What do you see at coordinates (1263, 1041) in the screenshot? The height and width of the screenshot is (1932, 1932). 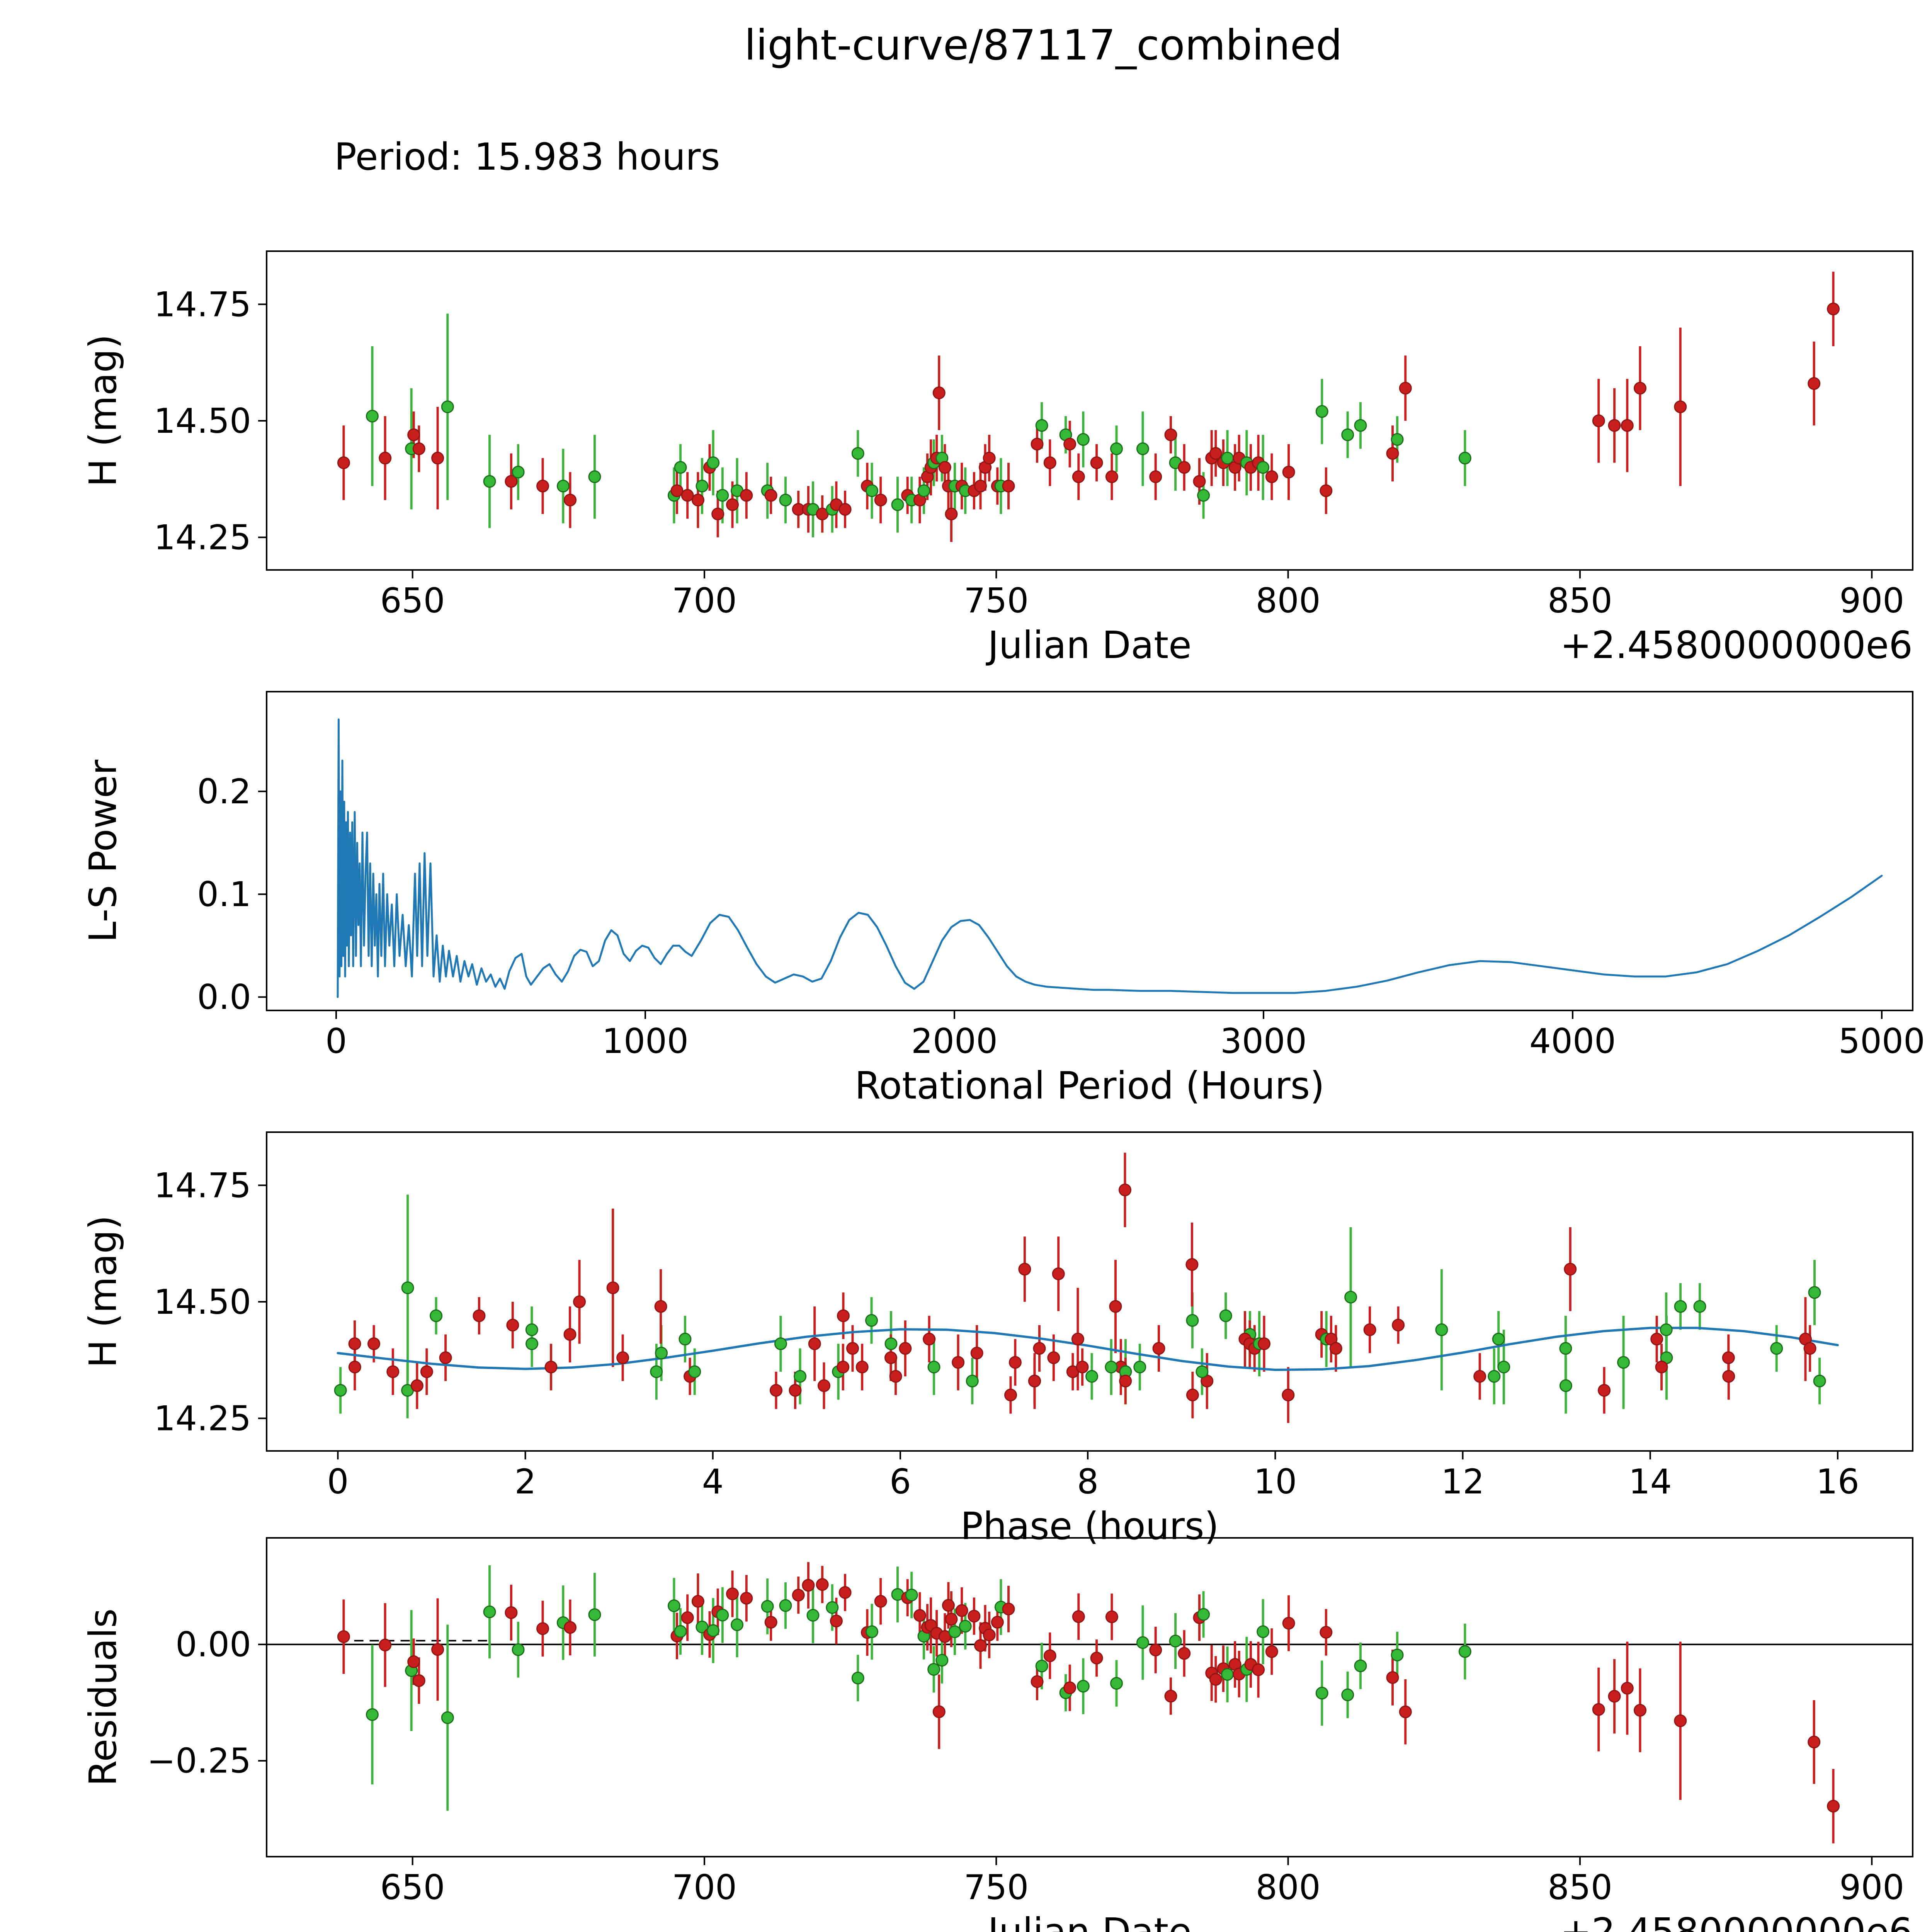 I see `x-tick-label: 3000` at bounding box center [1263, 1041].